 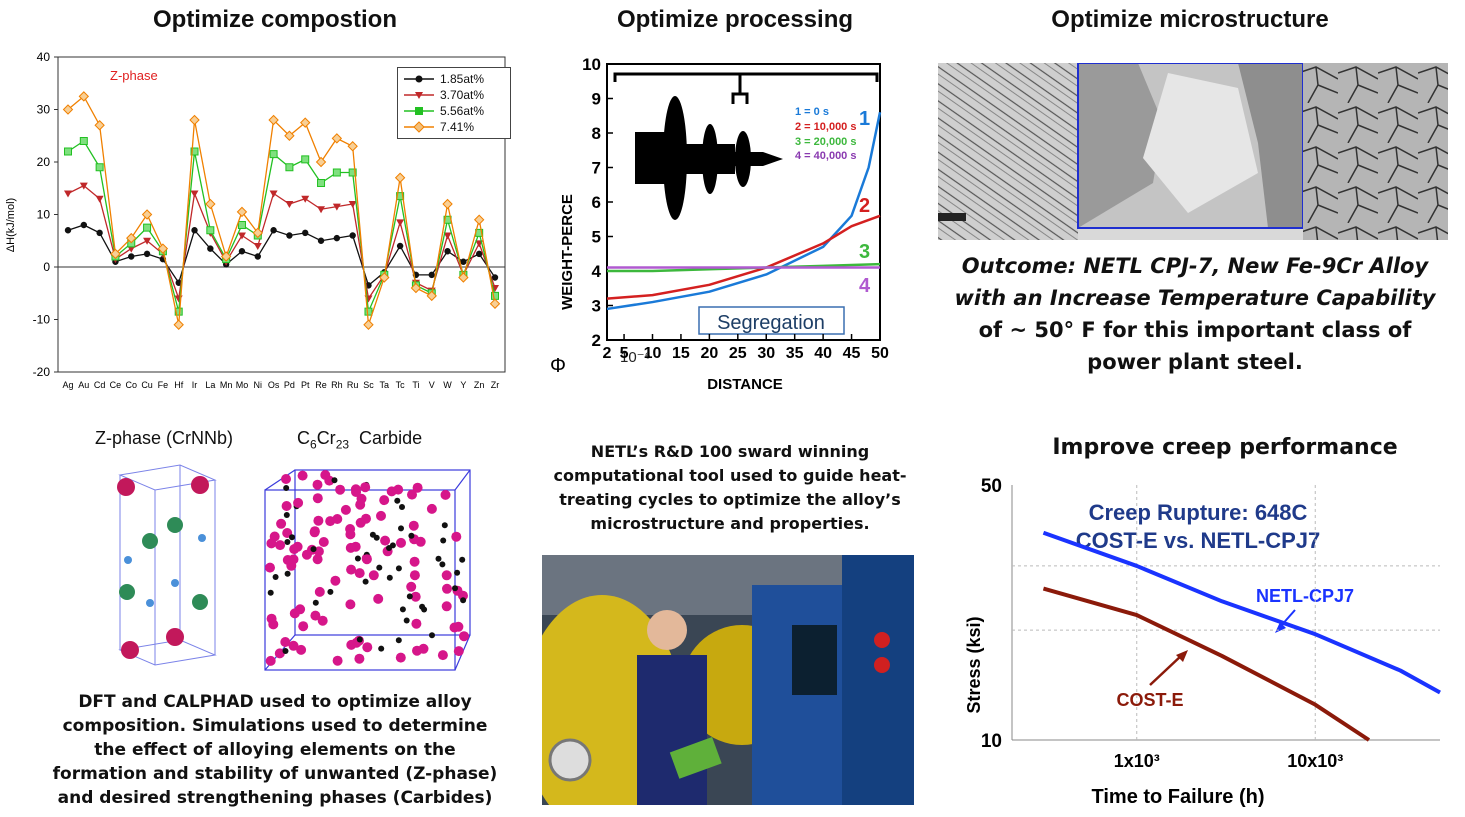 I want to click on x-tick-label: 15, so click(x=681, y=353).